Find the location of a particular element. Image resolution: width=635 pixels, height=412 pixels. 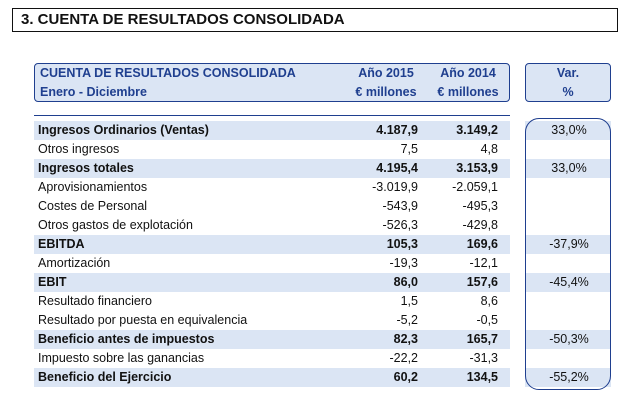

variation-column-frame is located at coordinates (568, 254).